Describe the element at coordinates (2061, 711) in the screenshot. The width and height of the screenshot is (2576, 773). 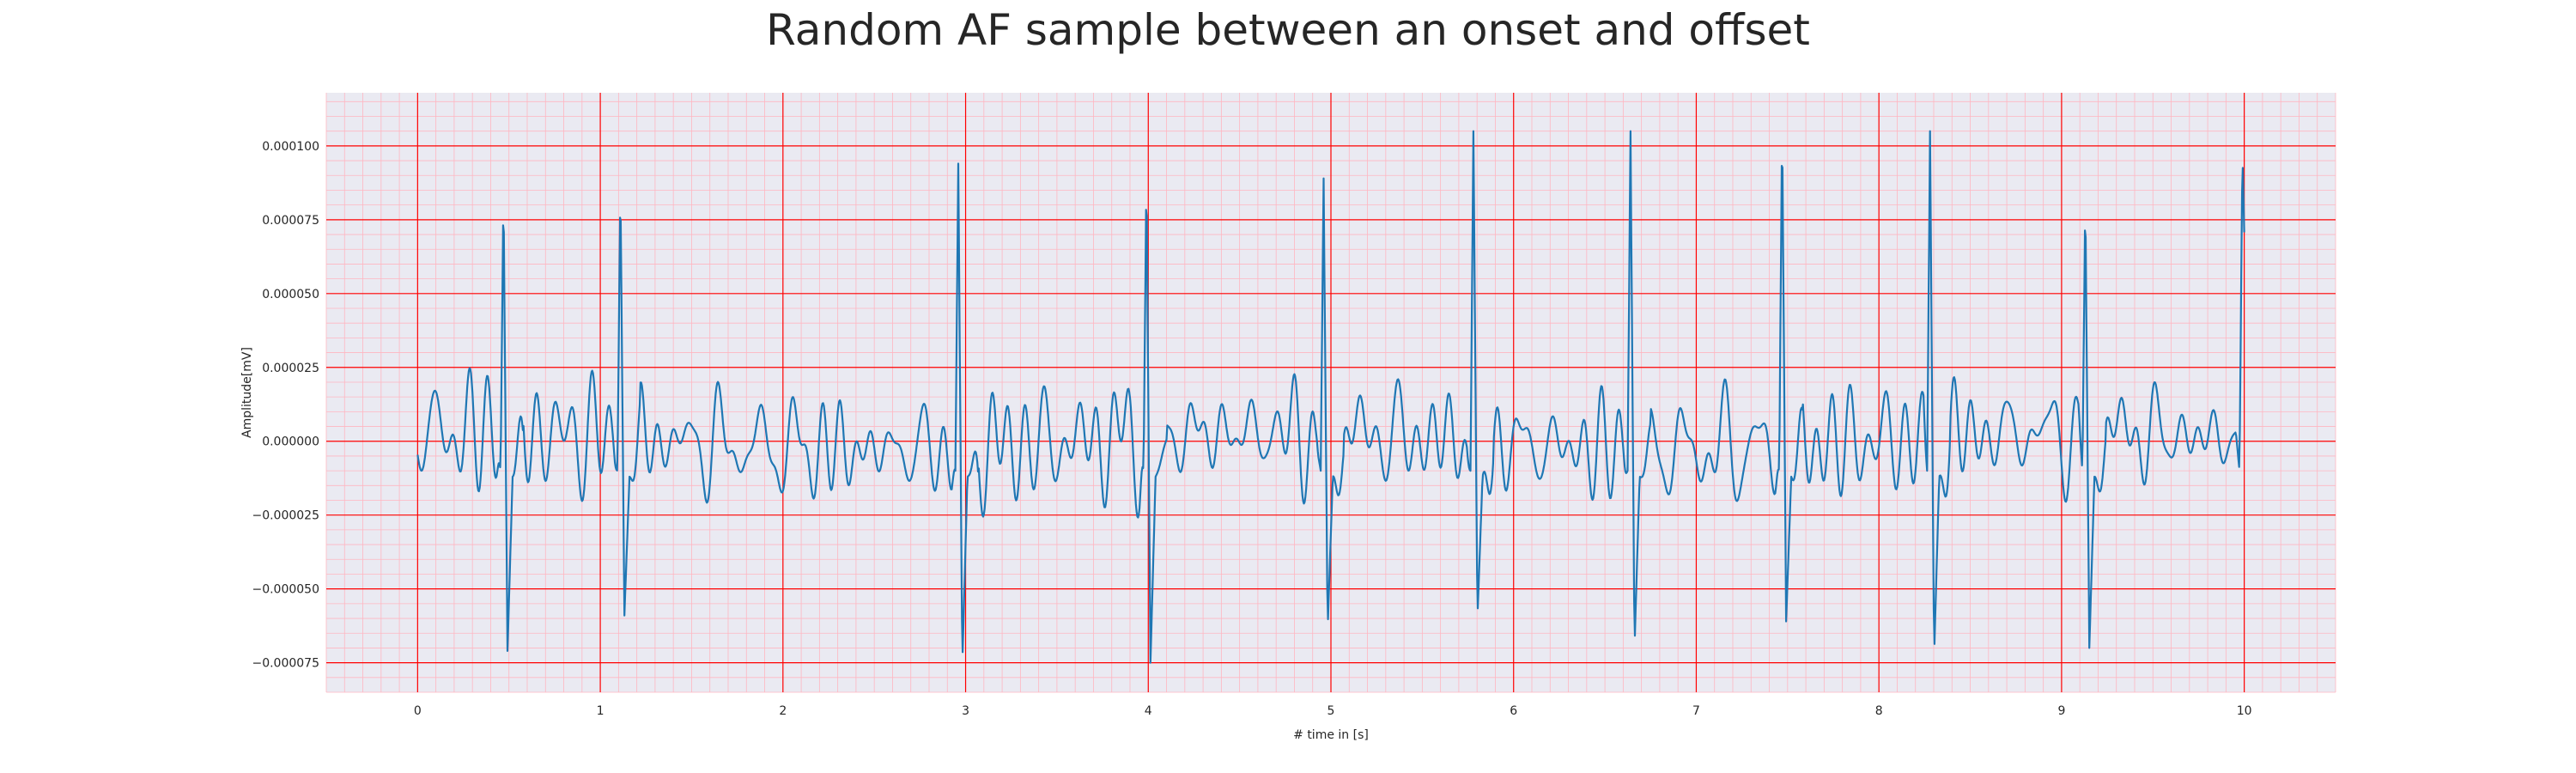
I see `x-tick-label: 9` at that location.